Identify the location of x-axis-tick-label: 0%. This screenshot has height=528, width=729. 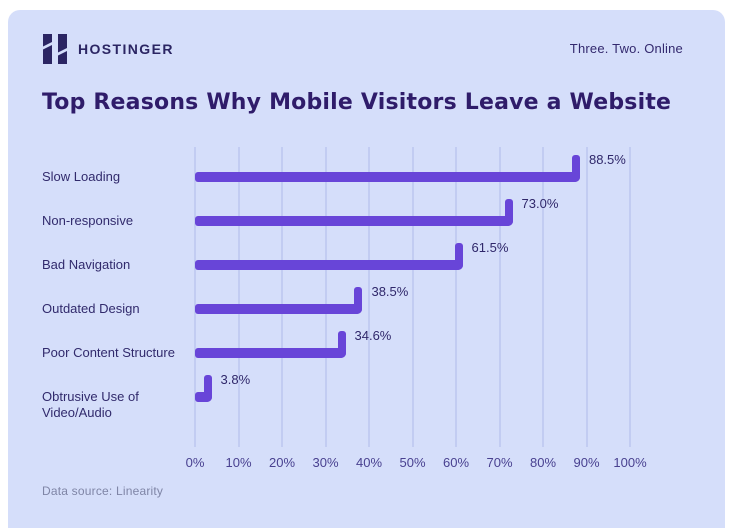
(195, 462).